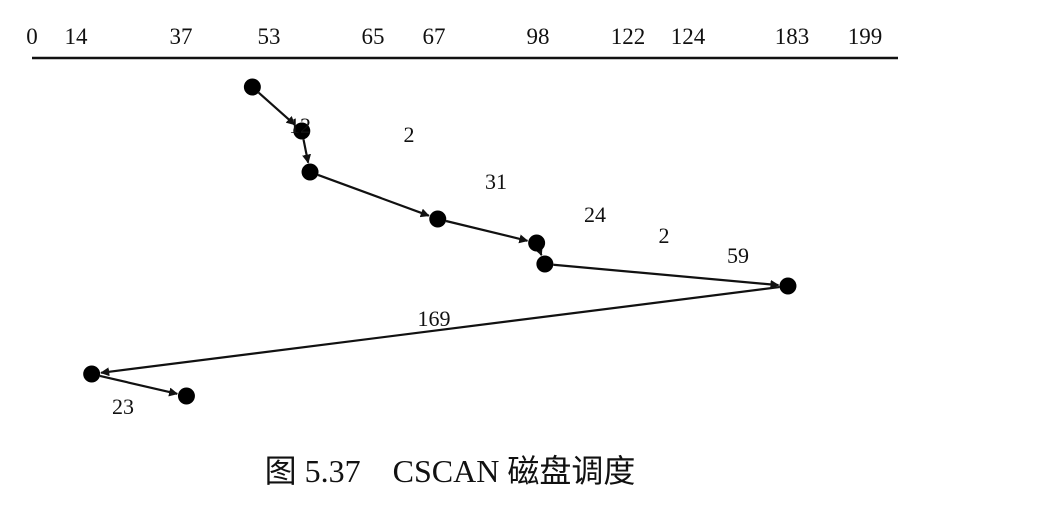 The height and width of the screenshot is (514, 1058). Describe the element at coordinates (434, 318) in the screenshot. I see `segment-label: 169` at that location.